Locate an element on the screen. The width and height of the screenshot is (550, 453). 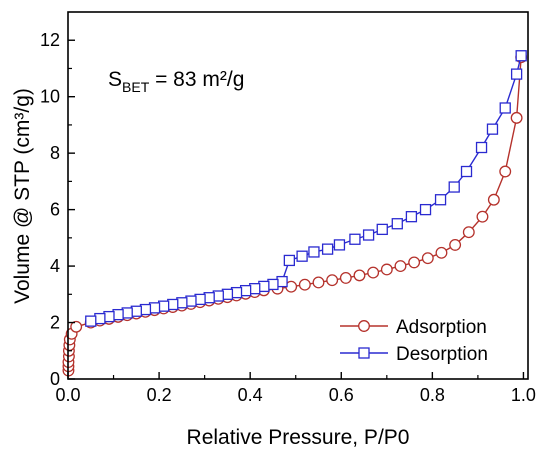
annotation-symbol: S is located at coordinates (115, 79).